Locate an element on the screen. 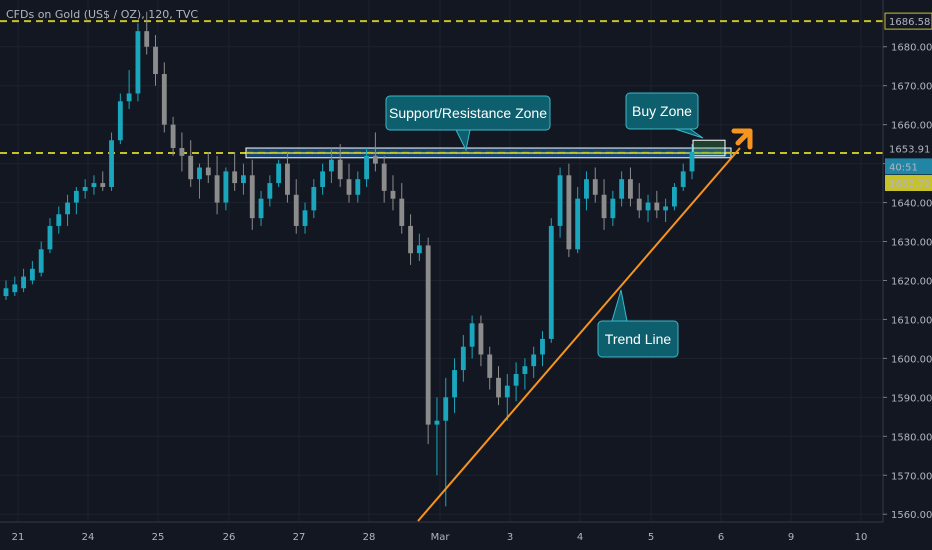  price-tick-label: 1590.00 is located at coordinates (911, 398).